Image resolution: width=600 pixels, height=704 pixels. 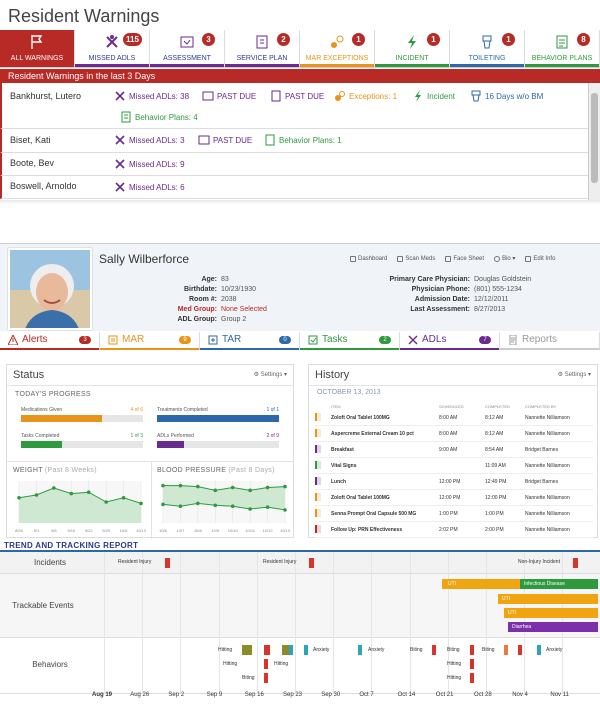 What do you see at coordinates (297, 96) in the screenshot?
I see `service-plan-warning: PAST DUE` at bounding box center [297, 96].